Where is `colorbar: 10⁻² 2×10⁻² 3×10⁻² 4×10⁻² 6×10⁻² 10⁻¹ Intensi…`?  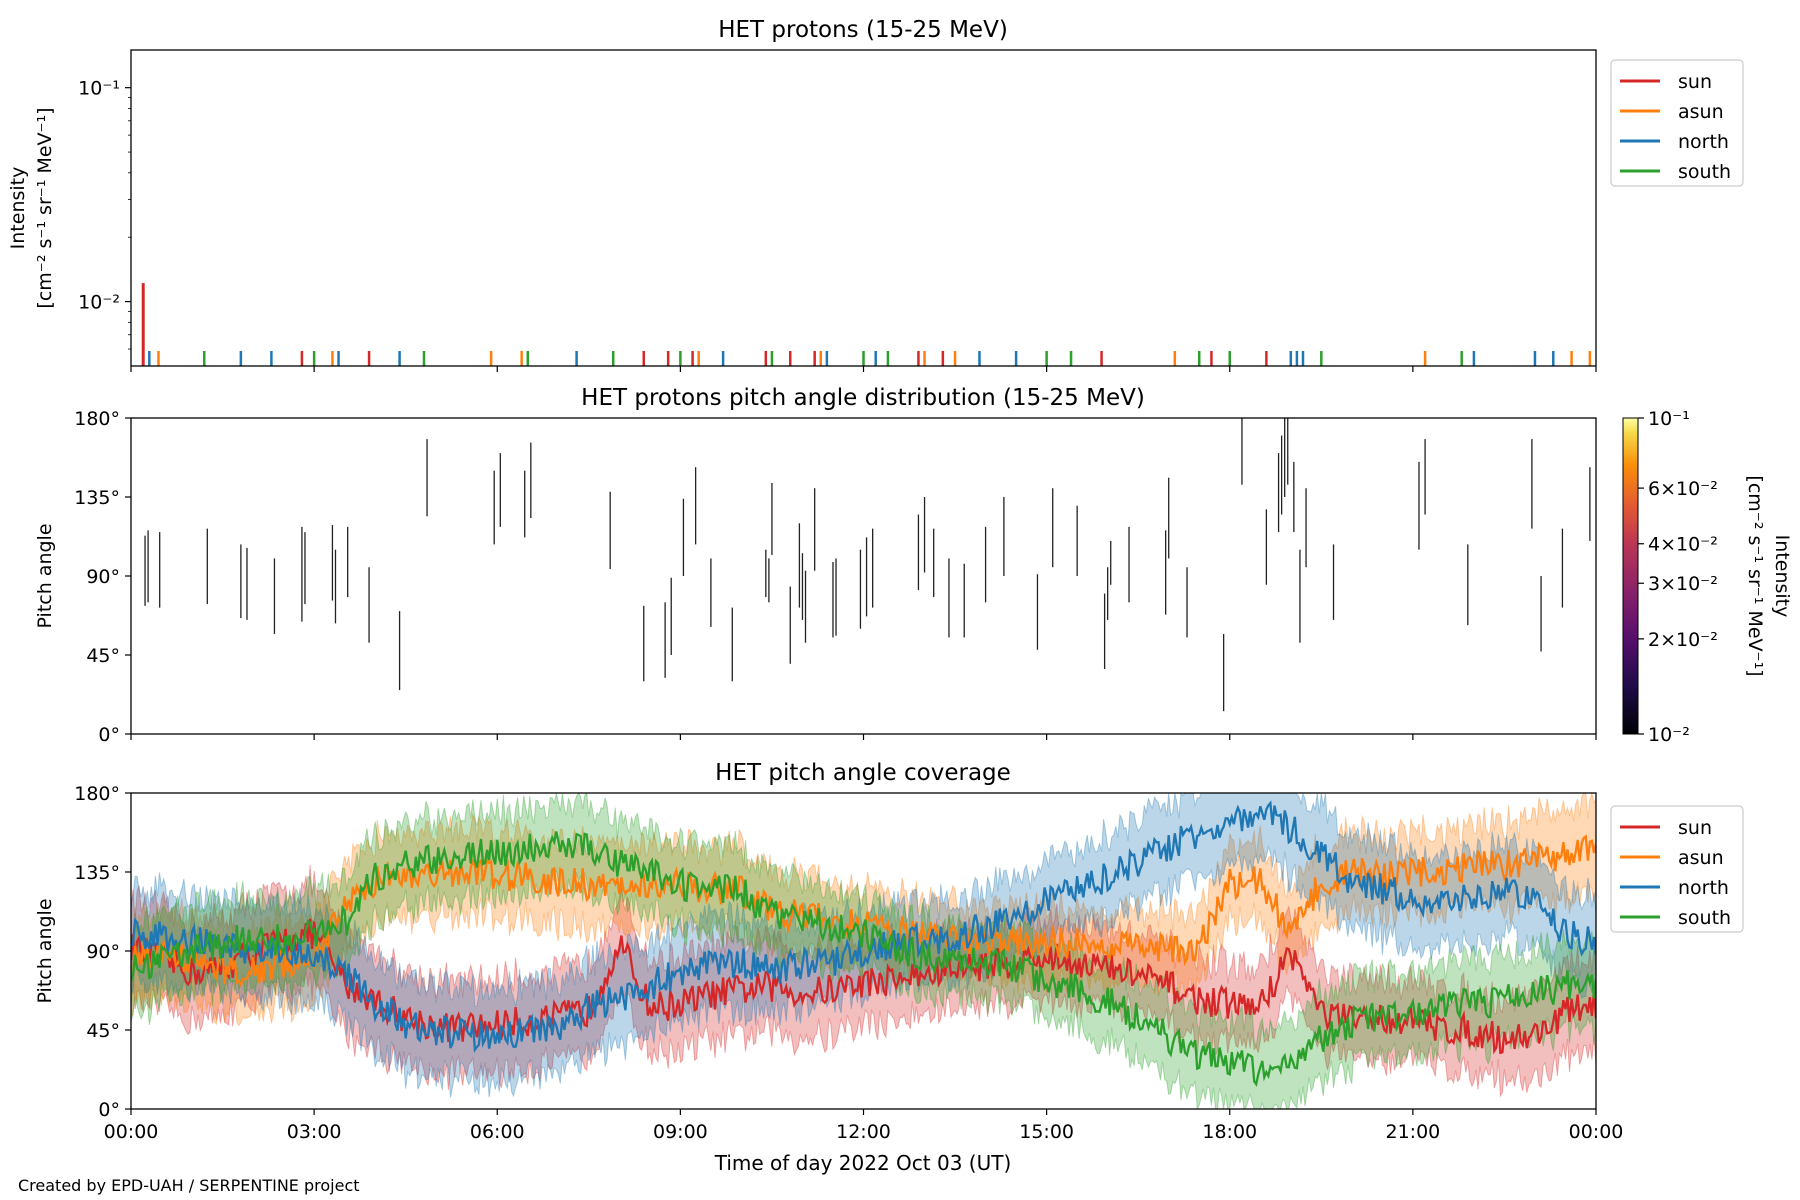
colorbar: 10⁻² 2×10⁻² 3×10⁻² 4×10⁻² 6×10⁻² 10⁻¹ Intensi… is located at coordinates (1707, 577).